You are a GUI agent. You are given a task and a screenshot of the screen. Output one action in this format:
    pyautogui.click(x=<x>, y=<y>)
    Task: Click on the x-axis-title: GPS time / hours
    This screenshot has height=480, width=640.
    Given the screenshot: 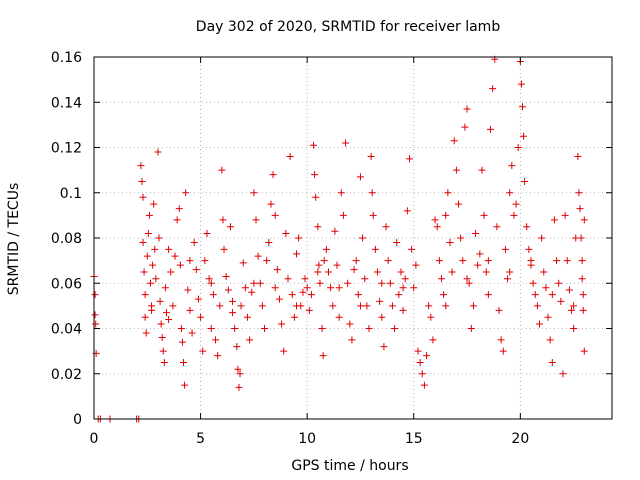 What is the action you would take?
    pyautogui.click(x=349, y=466)
    